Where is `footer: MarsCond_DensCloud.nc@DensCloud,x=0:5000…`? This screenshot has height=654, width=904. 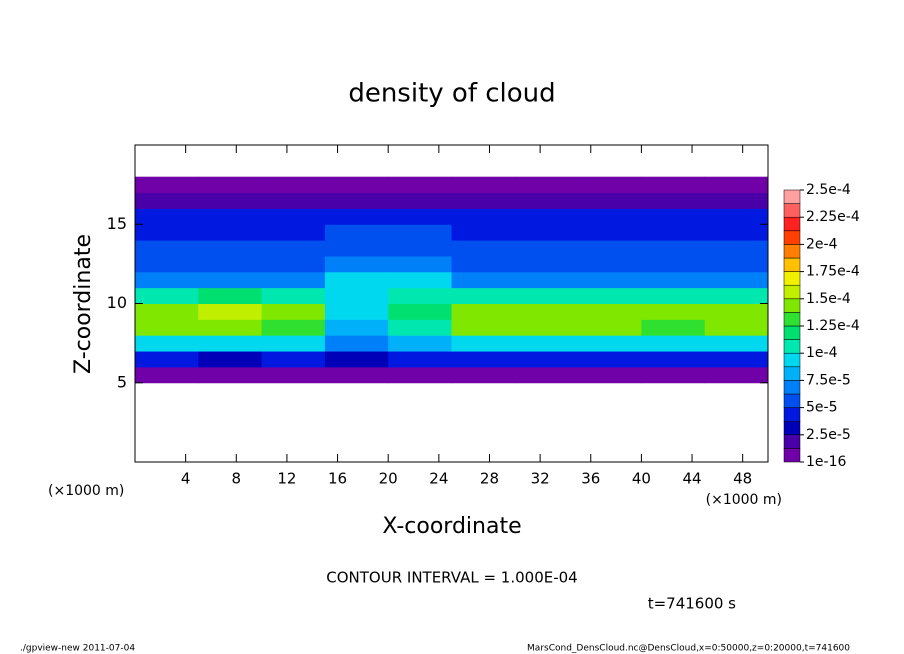 footer: MarsCond_DensCloud.nc@DensCloud,x=0:5000… is located at coordinates (688, 649).